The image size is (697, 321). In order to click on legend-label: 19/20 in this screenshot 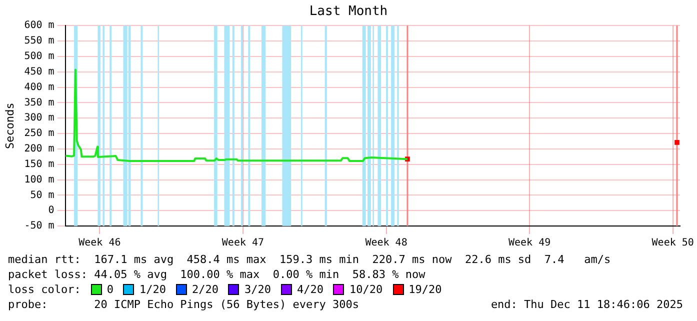, I will do `click(425, 289)`.